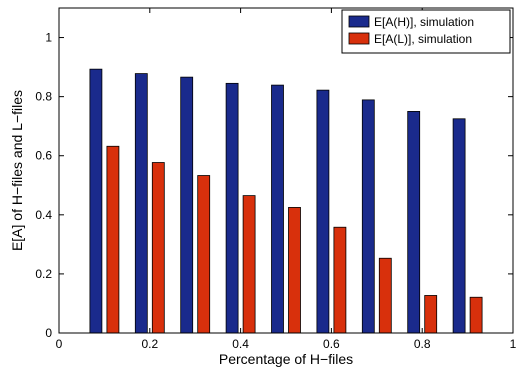 The width and height of the screenshot is (517, 371). What do you see at coordinates (331, 344) in the screenshot?
I see `x-tick-label: 0.6` at bounding box center [331, 344].